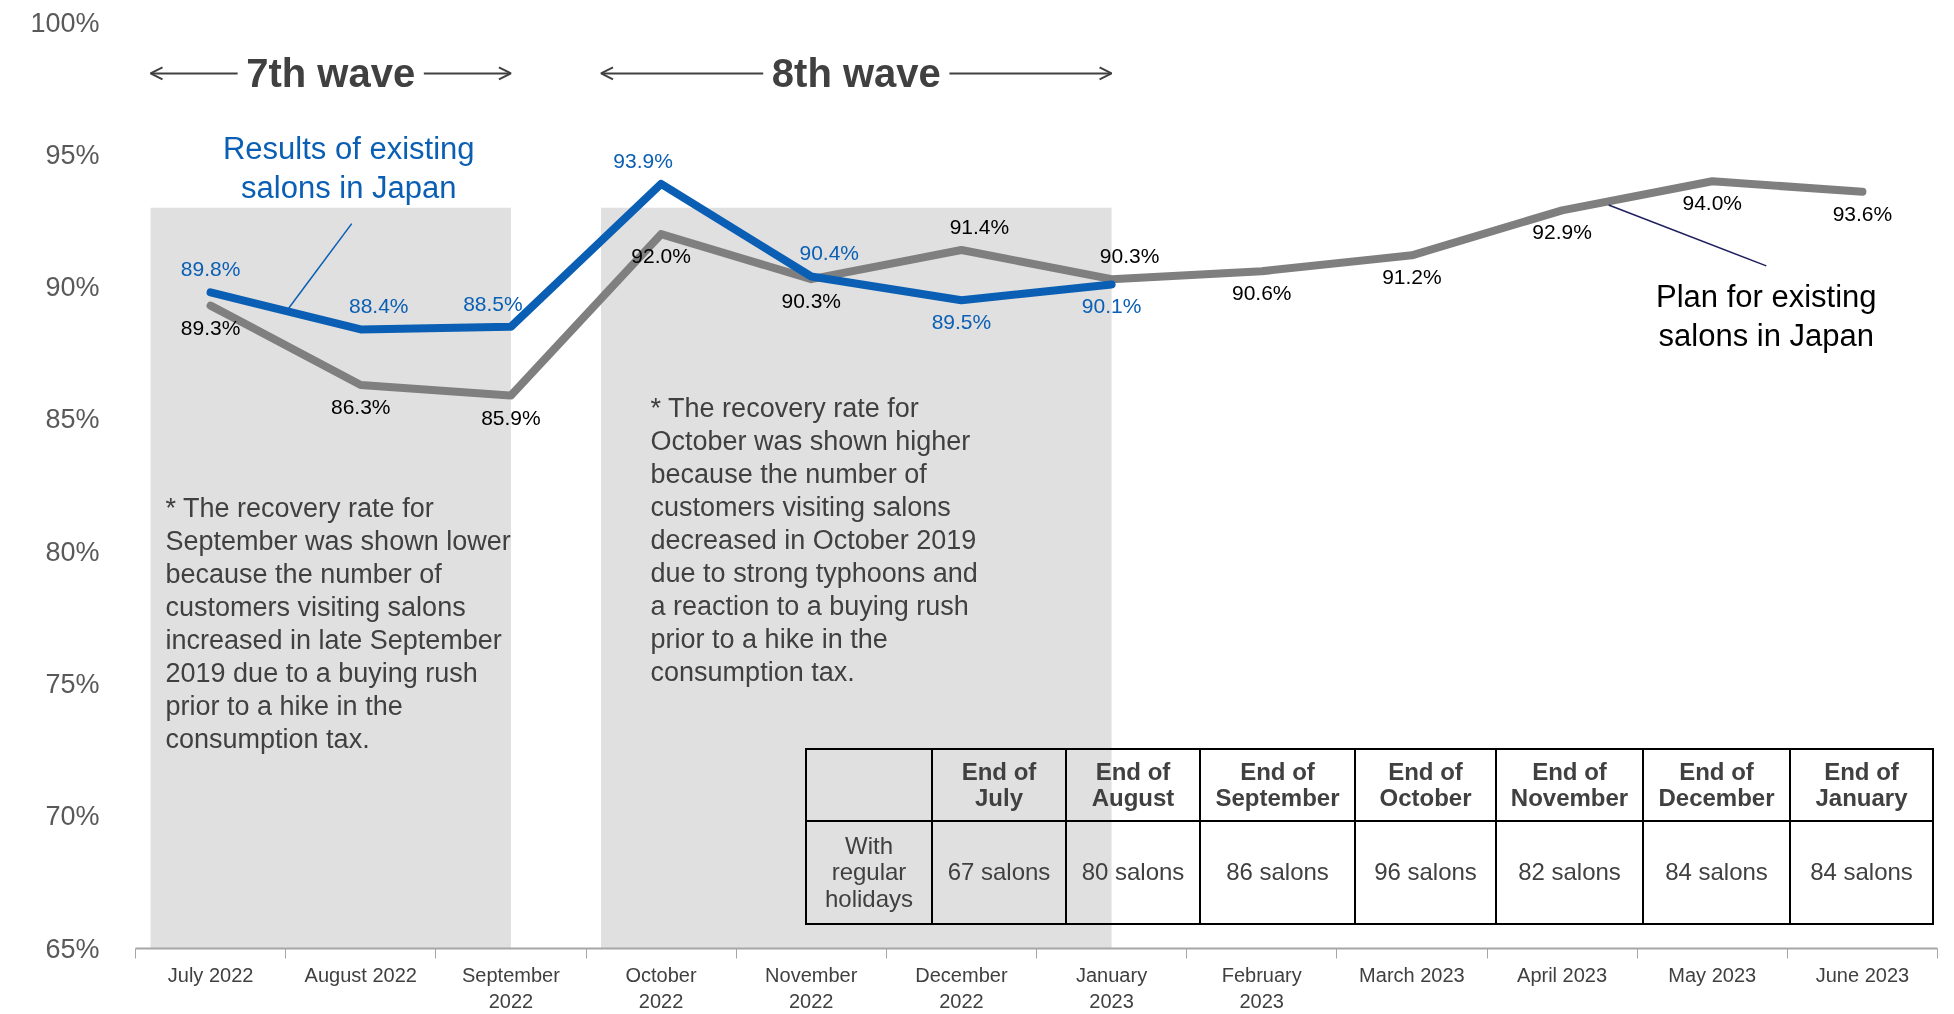 This screenshot has width=1954, height=1014. I want to click on data-label: 85.9%, so click(511, 417).